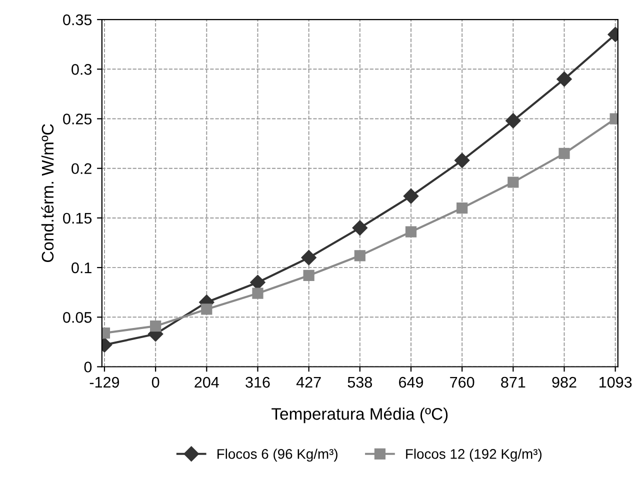 The height and width of the screenshot is (489, 637). What do you see at coordinates (360, 382) in the screenshot?
I see `x-tick-label: 538` at bounding box center [360, 382].